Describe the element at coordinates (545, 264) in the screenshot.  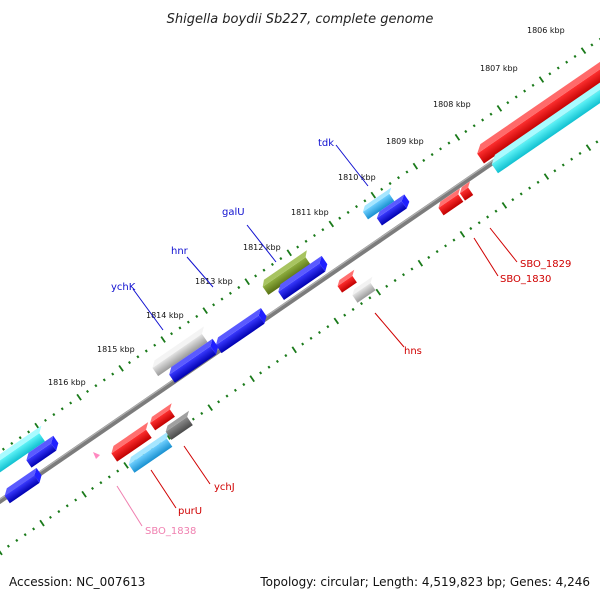
I see `gene-label-sbo-1829: SBO_1829` at that location.